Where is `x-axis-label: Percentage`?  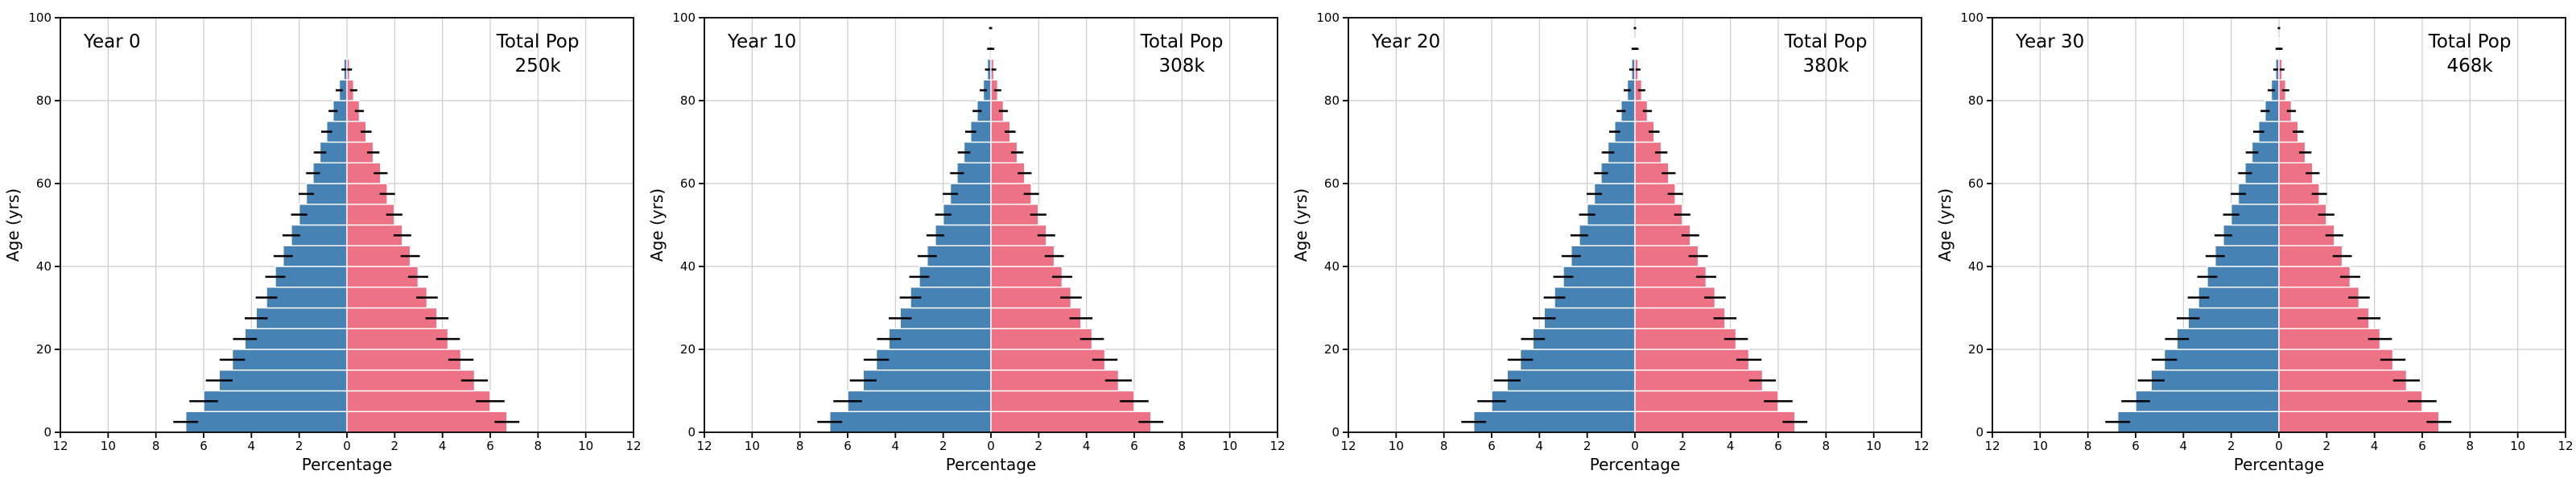 x-axis-label: Percentage is located at coordinates (1635, 464).